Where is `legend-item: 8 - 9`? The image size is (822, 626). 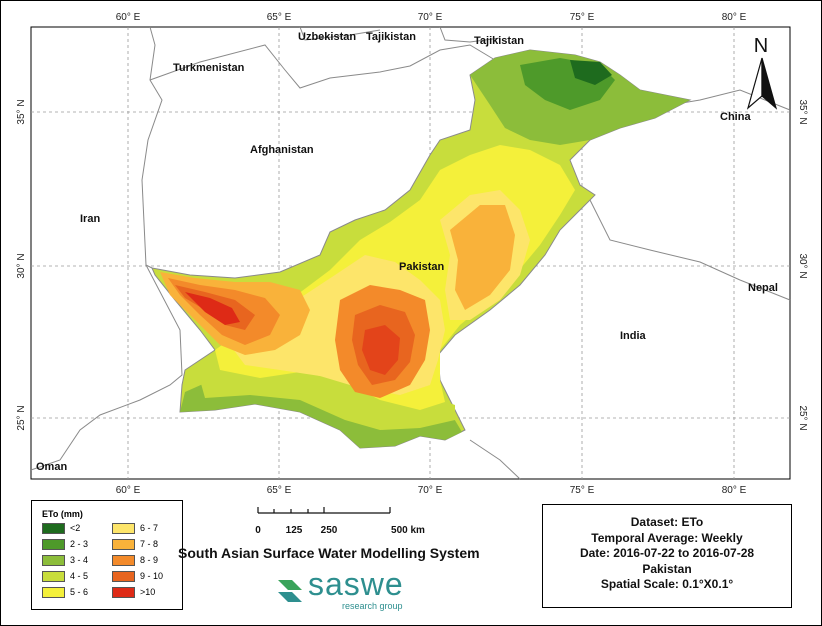
legend-item: 8 - 9 is located at coordinates (135, 561).